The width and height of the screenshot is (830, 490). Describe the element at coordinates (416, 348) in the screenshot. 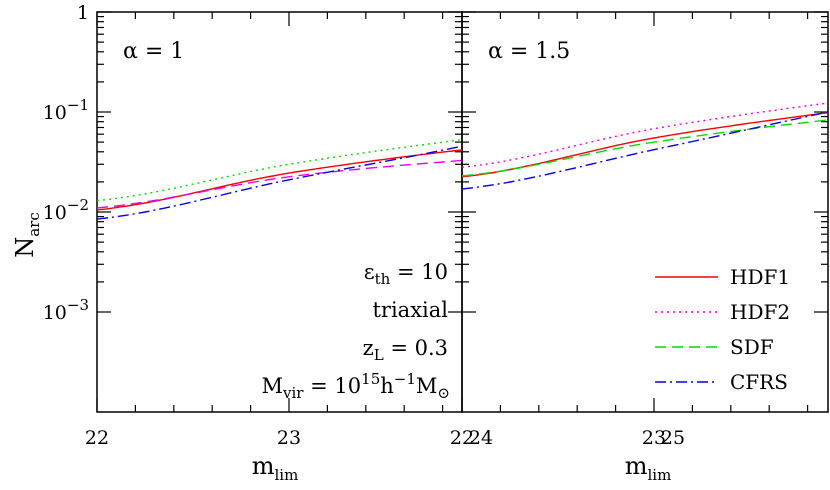

I see `annotation-redshift-value: = 0.3` at that location.